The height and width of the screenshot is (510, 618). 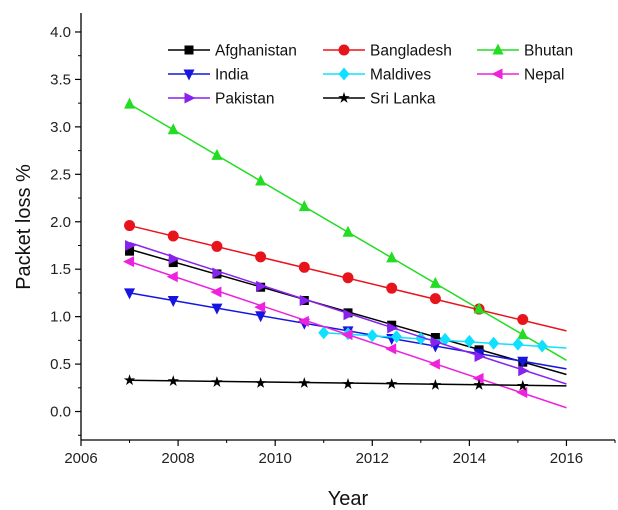 I want to click on x-axis: 2006 2008 2010 2012 2014 2016, so click(x=340, y=453).